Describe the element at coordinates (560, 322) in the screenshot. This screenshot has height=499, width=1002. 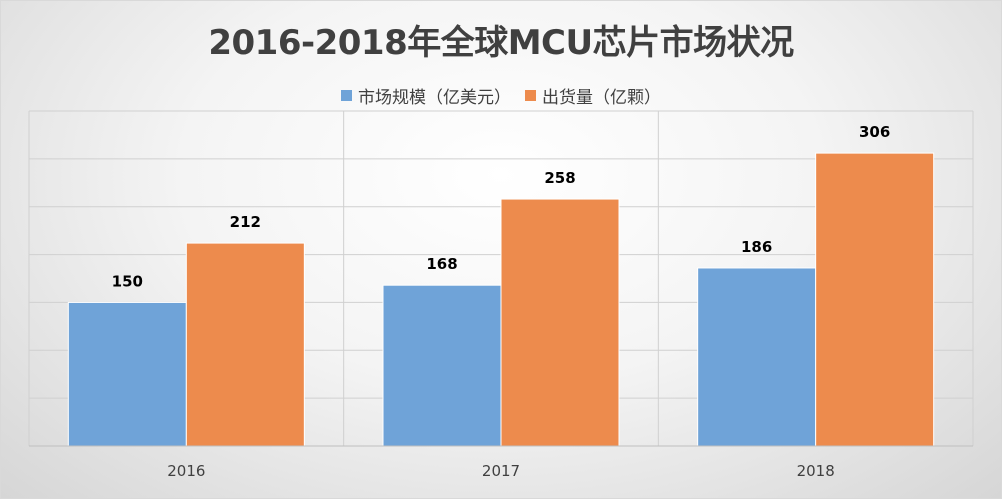
I see `bar-shipments-2017` at that location.